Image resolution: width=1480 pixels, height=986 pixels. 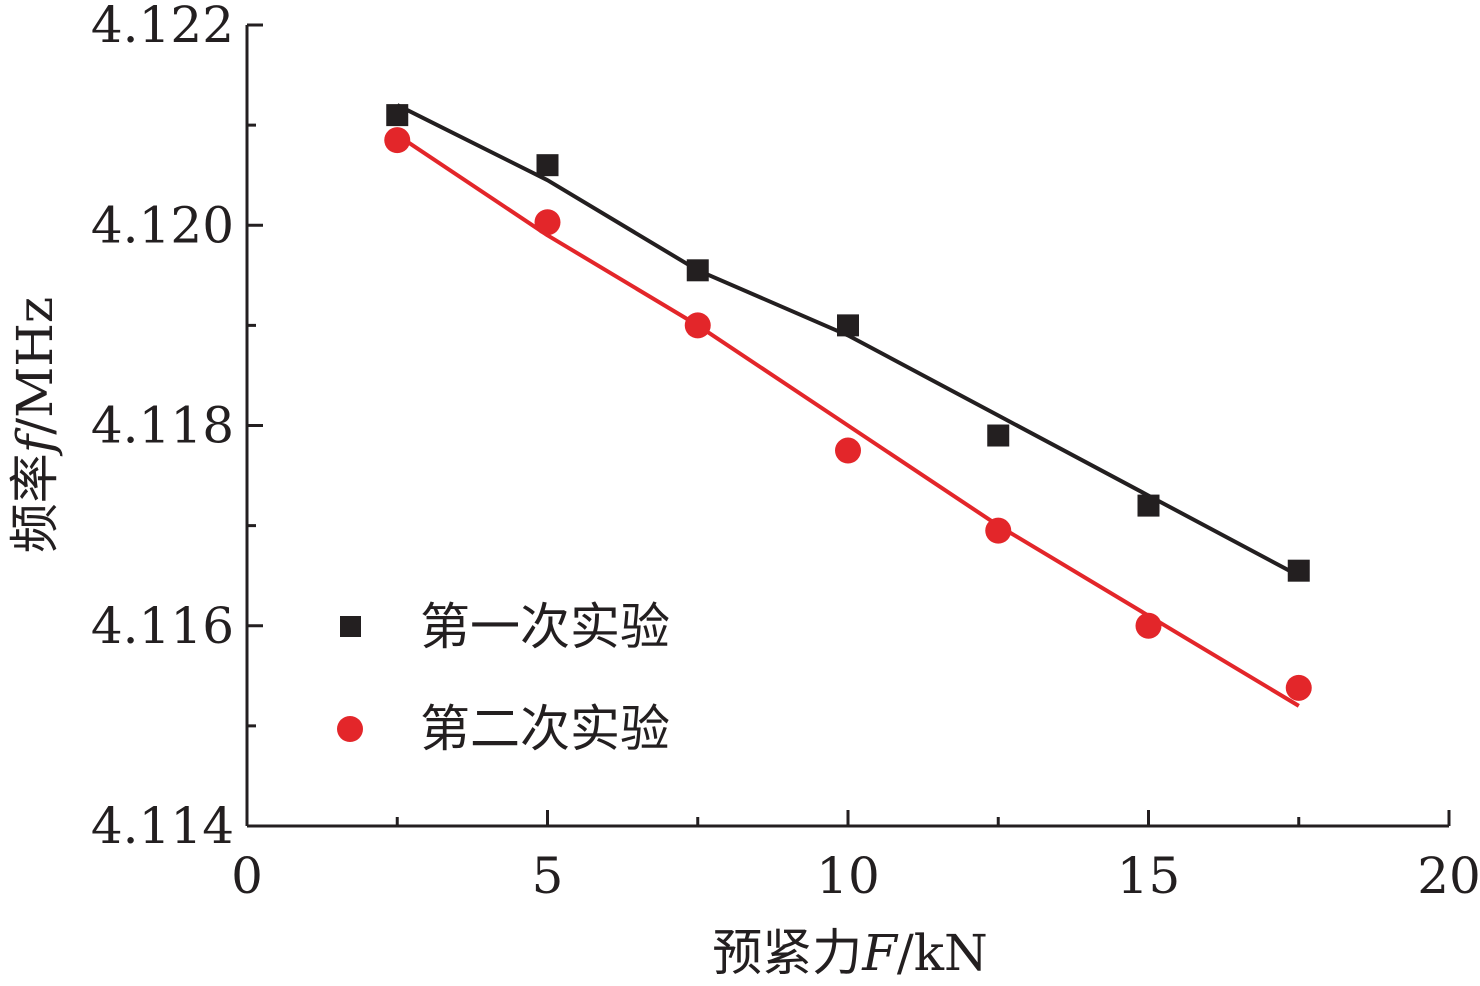 I want to click on legend: 第一次实验 第二次实验, so click(x=503, y=678).